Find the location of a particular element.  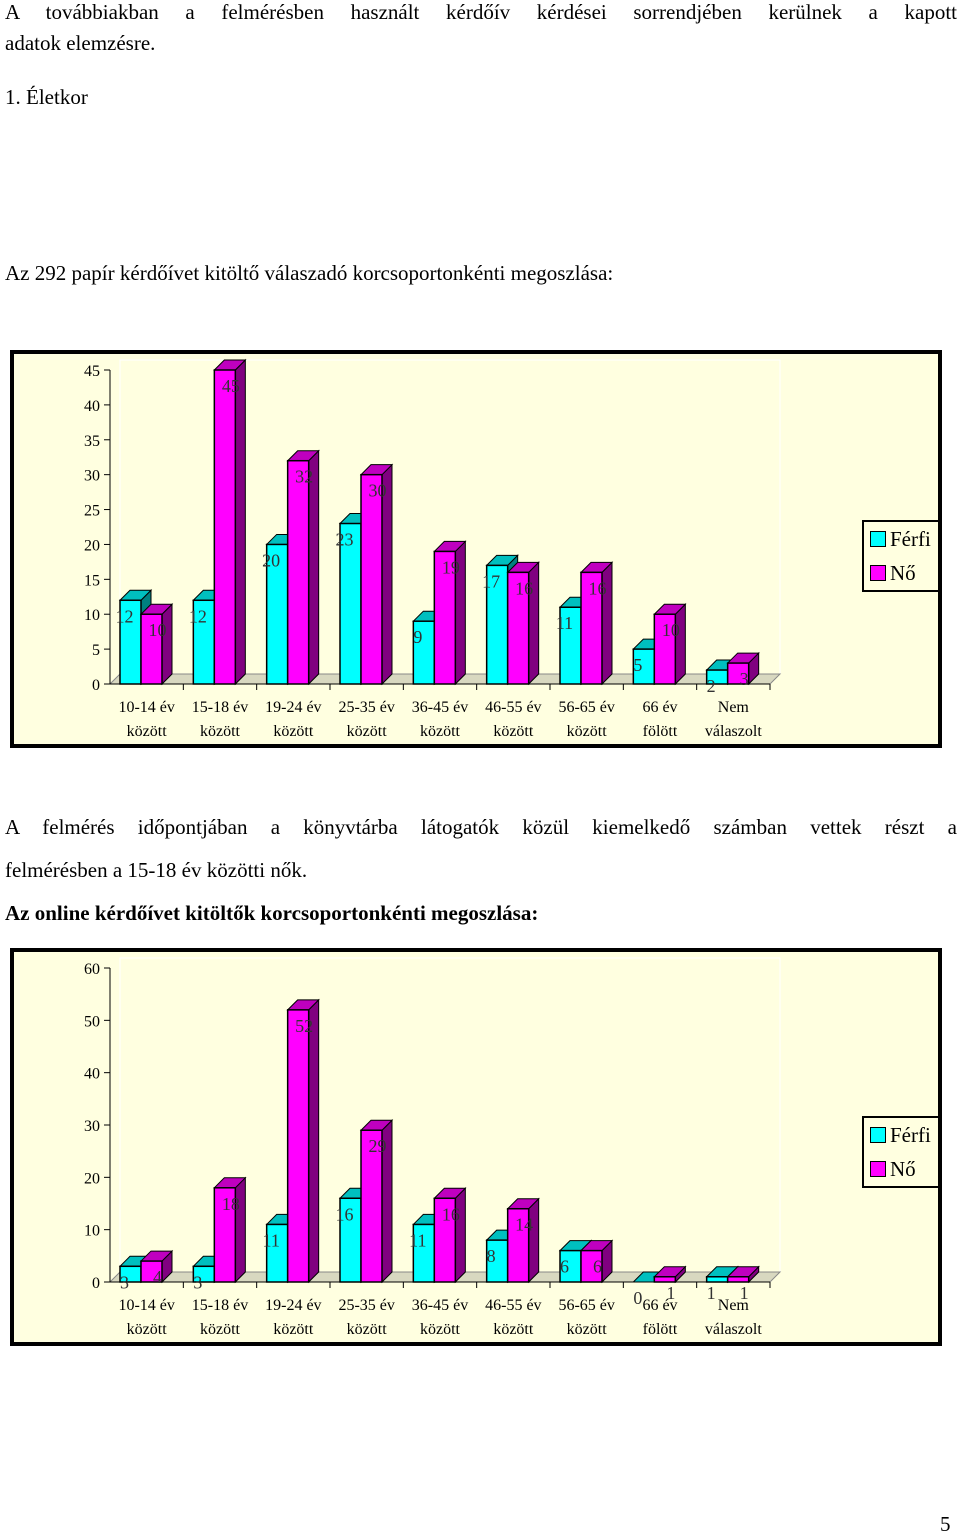

y-tick-label: 40 is located at coordinates (92, 1074).